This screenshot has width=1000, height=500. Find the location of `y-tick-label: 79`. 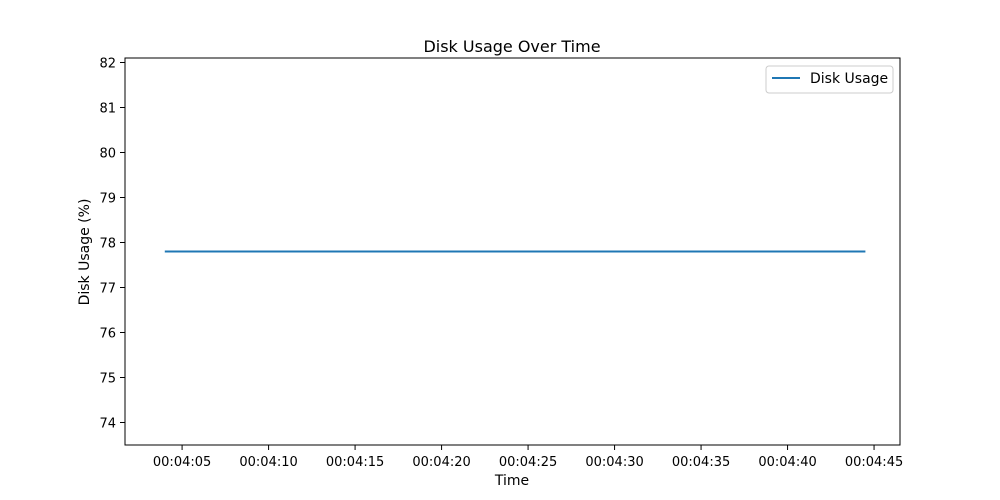

y-tick-label: 79 is located at coordinates (107, 199).